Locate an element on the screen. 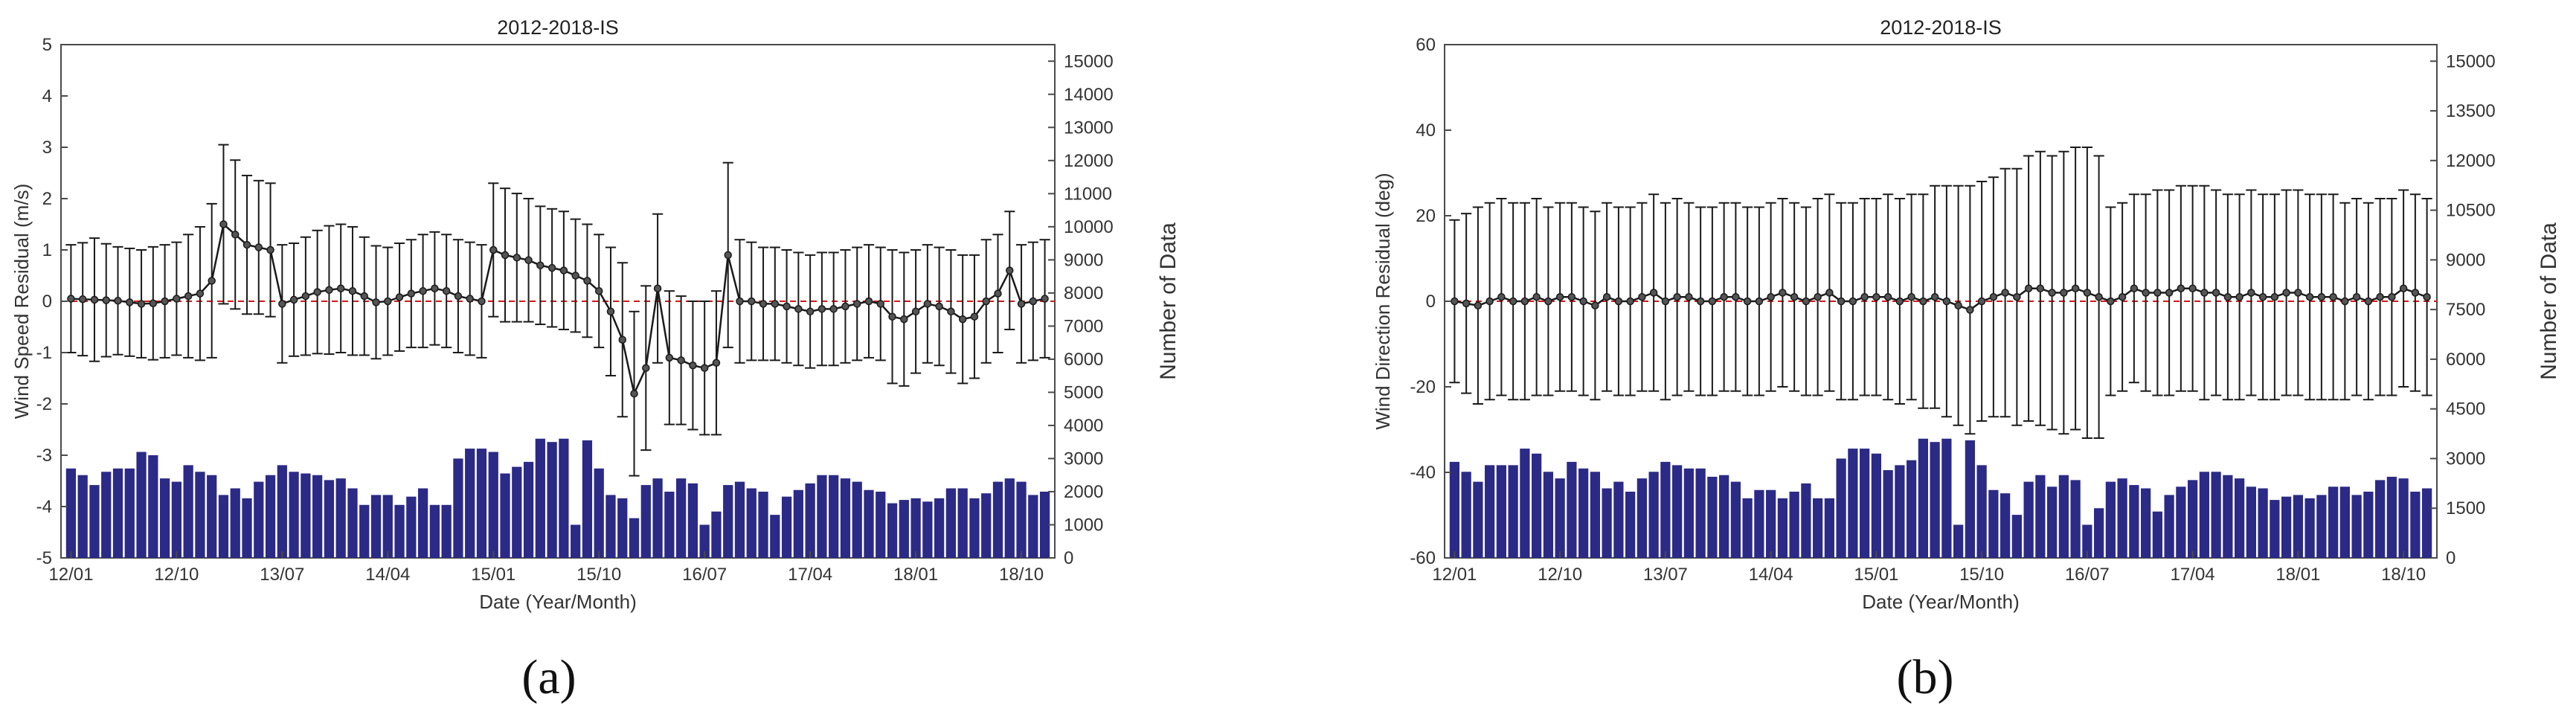  y2-tick-label: 13500 is located at coordinates (2471, 111).